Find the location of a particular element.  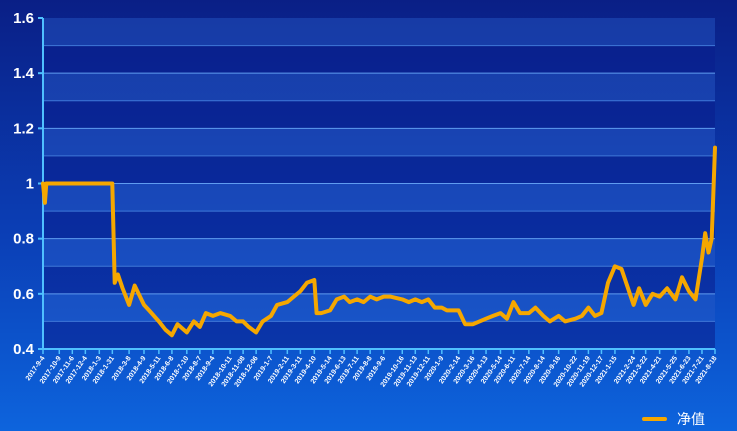

y-tick-label: 0.8 is located at coordinates (23, 239).